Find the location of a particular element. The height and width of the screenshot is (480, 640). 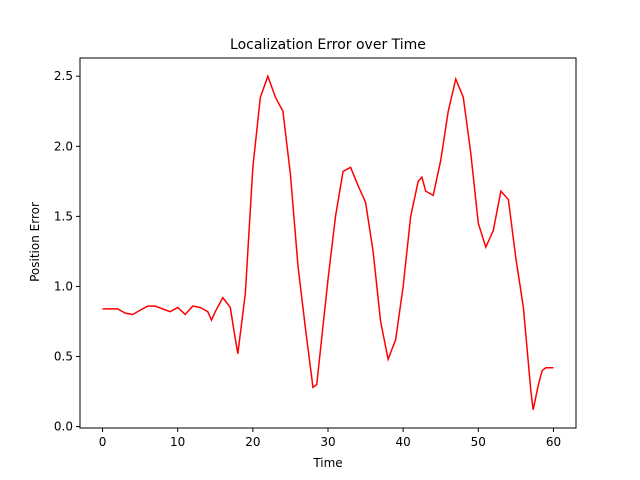

y-tick-label: 2.0 is located at coordinates (63, 146).